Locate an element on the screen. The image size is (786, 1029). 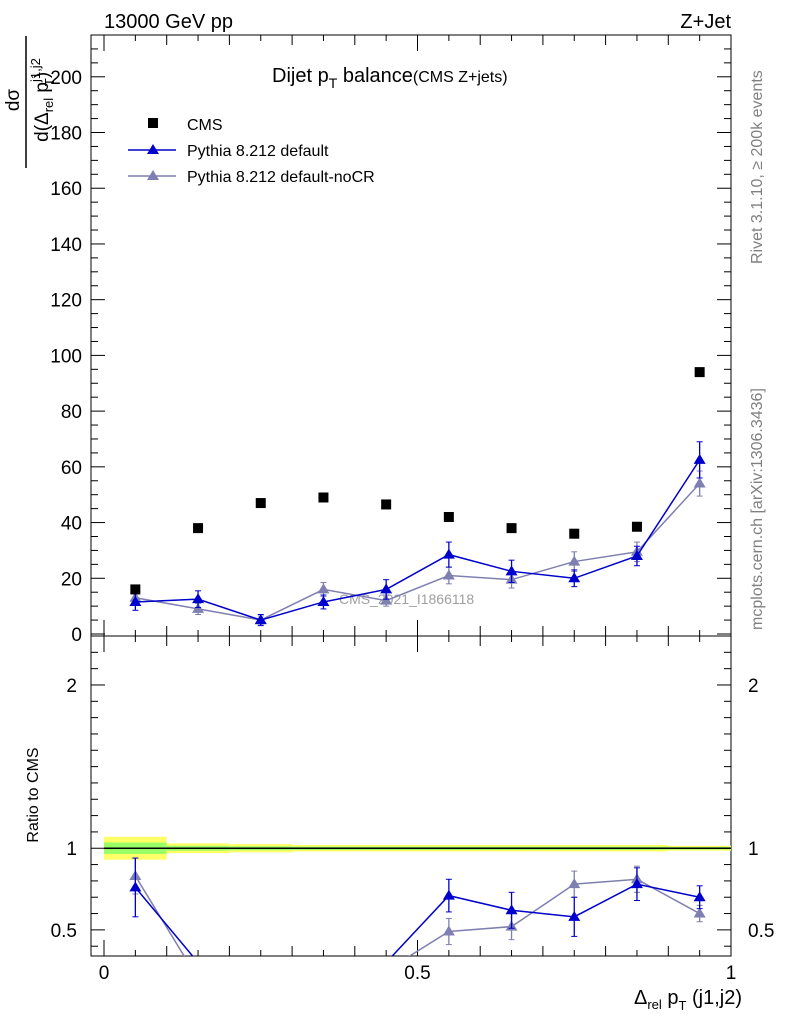
rivet-label: Rivet 3.1.10, ≥ 200k events is located at coordinates (757, 167).